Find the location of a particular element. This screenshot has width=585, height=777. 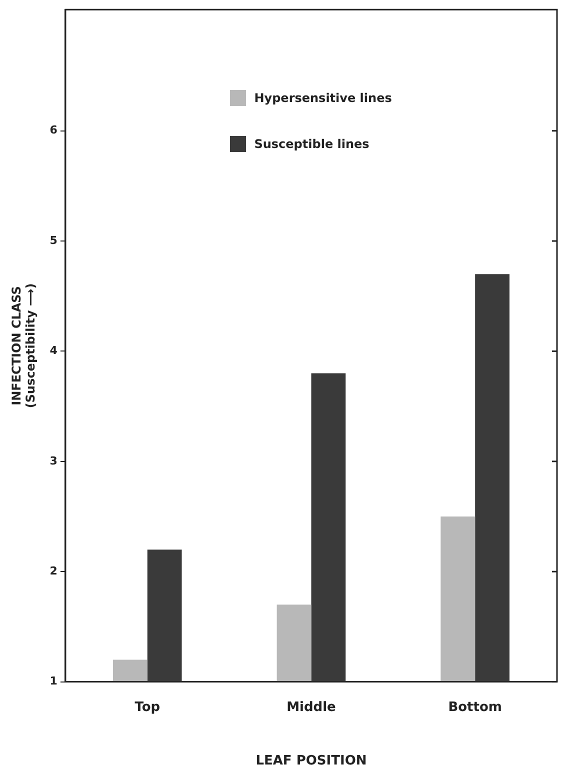

y-tick-label: 5 is located at coordinates (54, 240).